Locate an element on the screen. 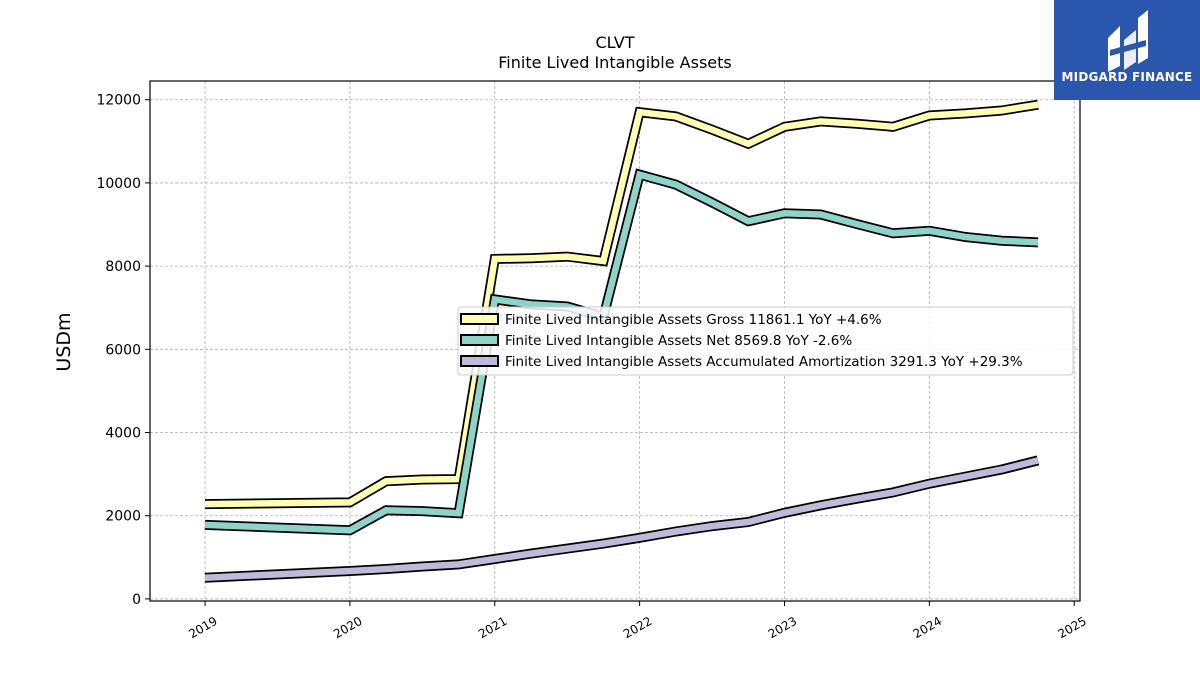 This screenshot has width=1200, height=675. y-tick-label: 6000 is located at coordinates (123, 350).